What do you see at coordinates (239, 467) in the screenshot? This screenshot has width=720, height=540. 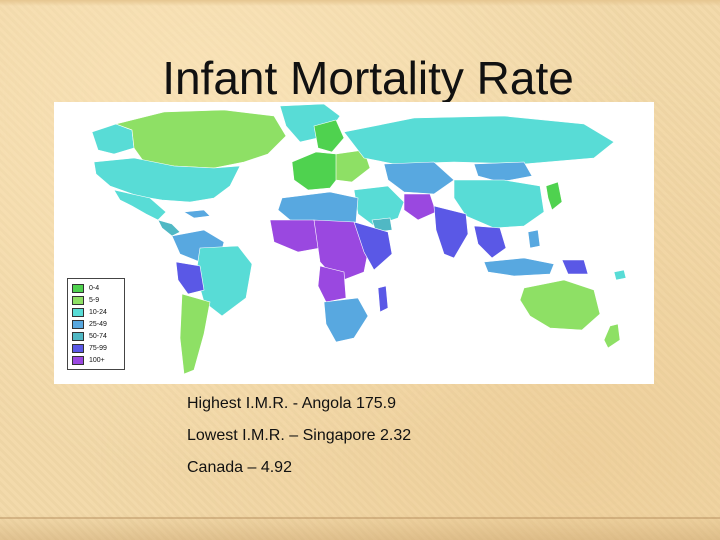 I see `fact-canada-imr: Canada – 4.92` at bounding box center [239, 467].